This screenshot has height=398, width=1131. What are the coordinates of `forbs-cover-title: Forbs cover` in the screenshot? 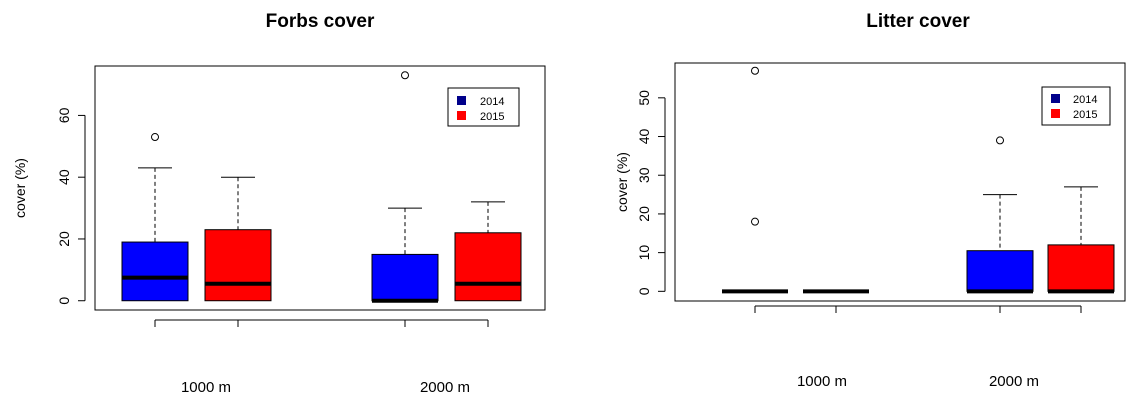 It's located at (320, 21).